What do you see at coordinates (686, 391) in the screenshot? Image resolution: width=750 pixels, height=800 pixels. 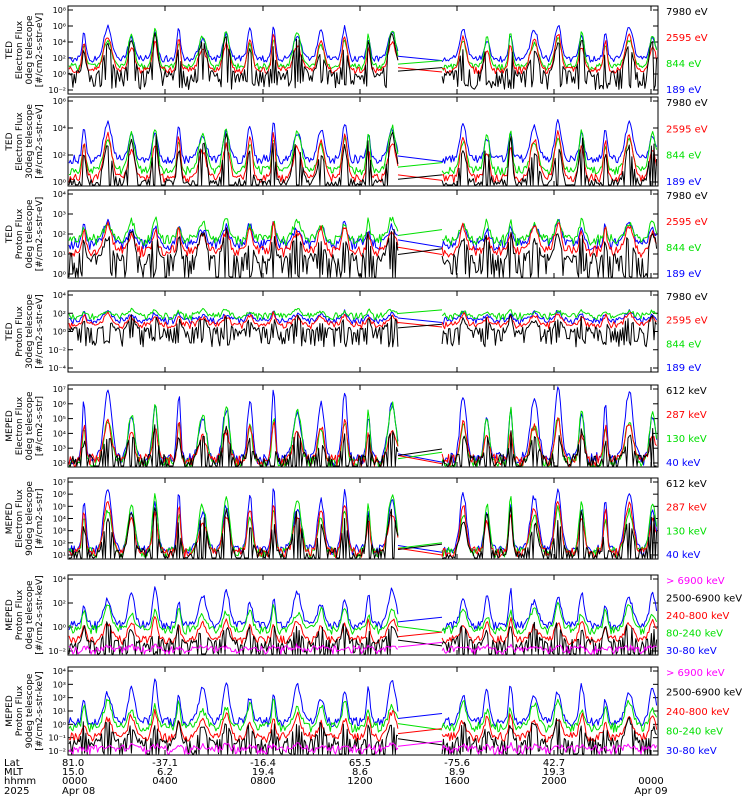 I see `legend-entry: 612 keV` at bounding box center [686, 391].